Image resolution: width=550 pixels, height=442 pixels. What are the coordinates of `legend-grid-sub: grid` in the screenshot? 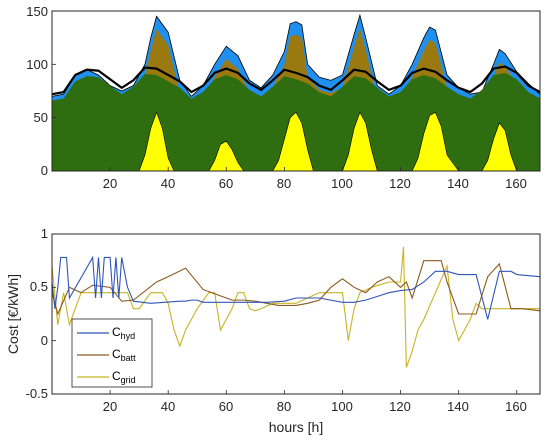 It's located at (128, 380).